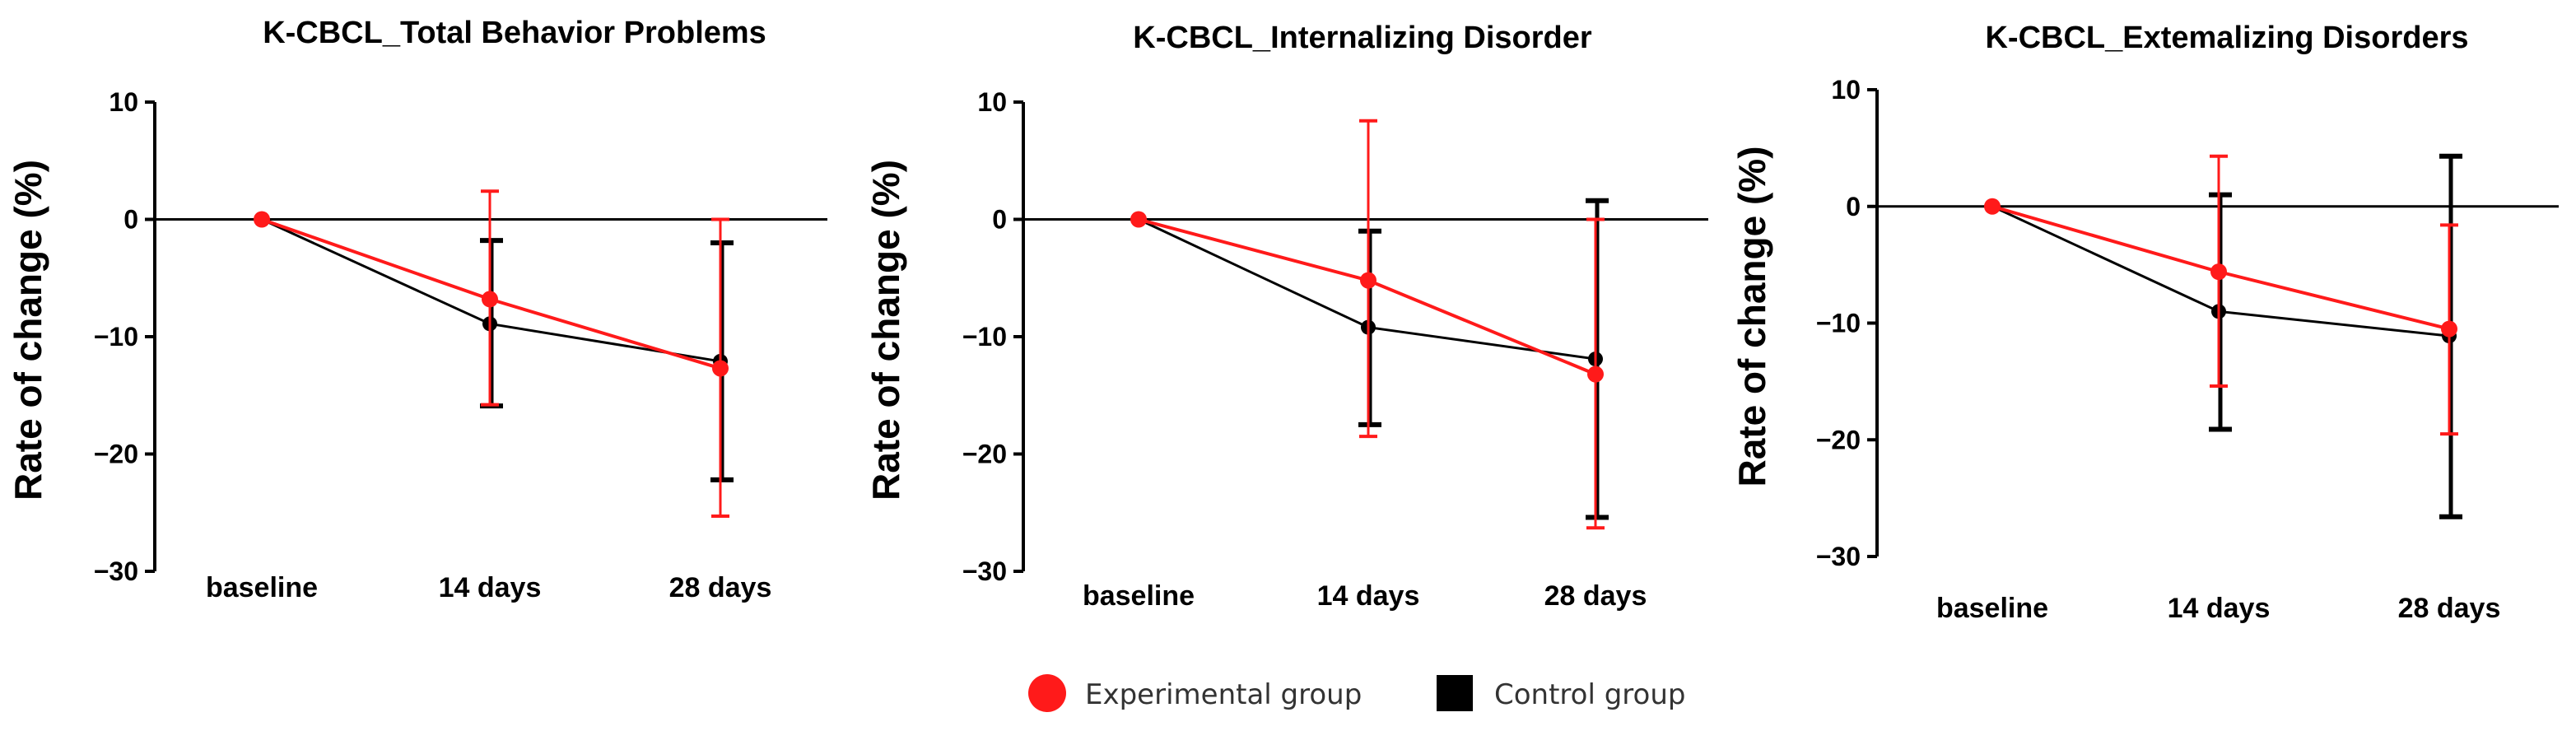 The image size is (2576, 731). Describe the element at coordinates (514, 33) in the screenshot. I see `chart-title: K-CBCL_Total Behavior Problems` at that location.